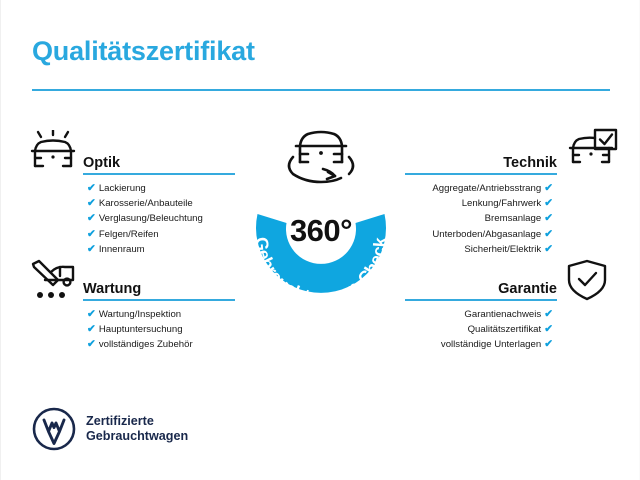  Describe the element at coordinates (487, 188) in the screenshot. I see `list-item-label: Aggregate/Antriebsstrang` at that location.